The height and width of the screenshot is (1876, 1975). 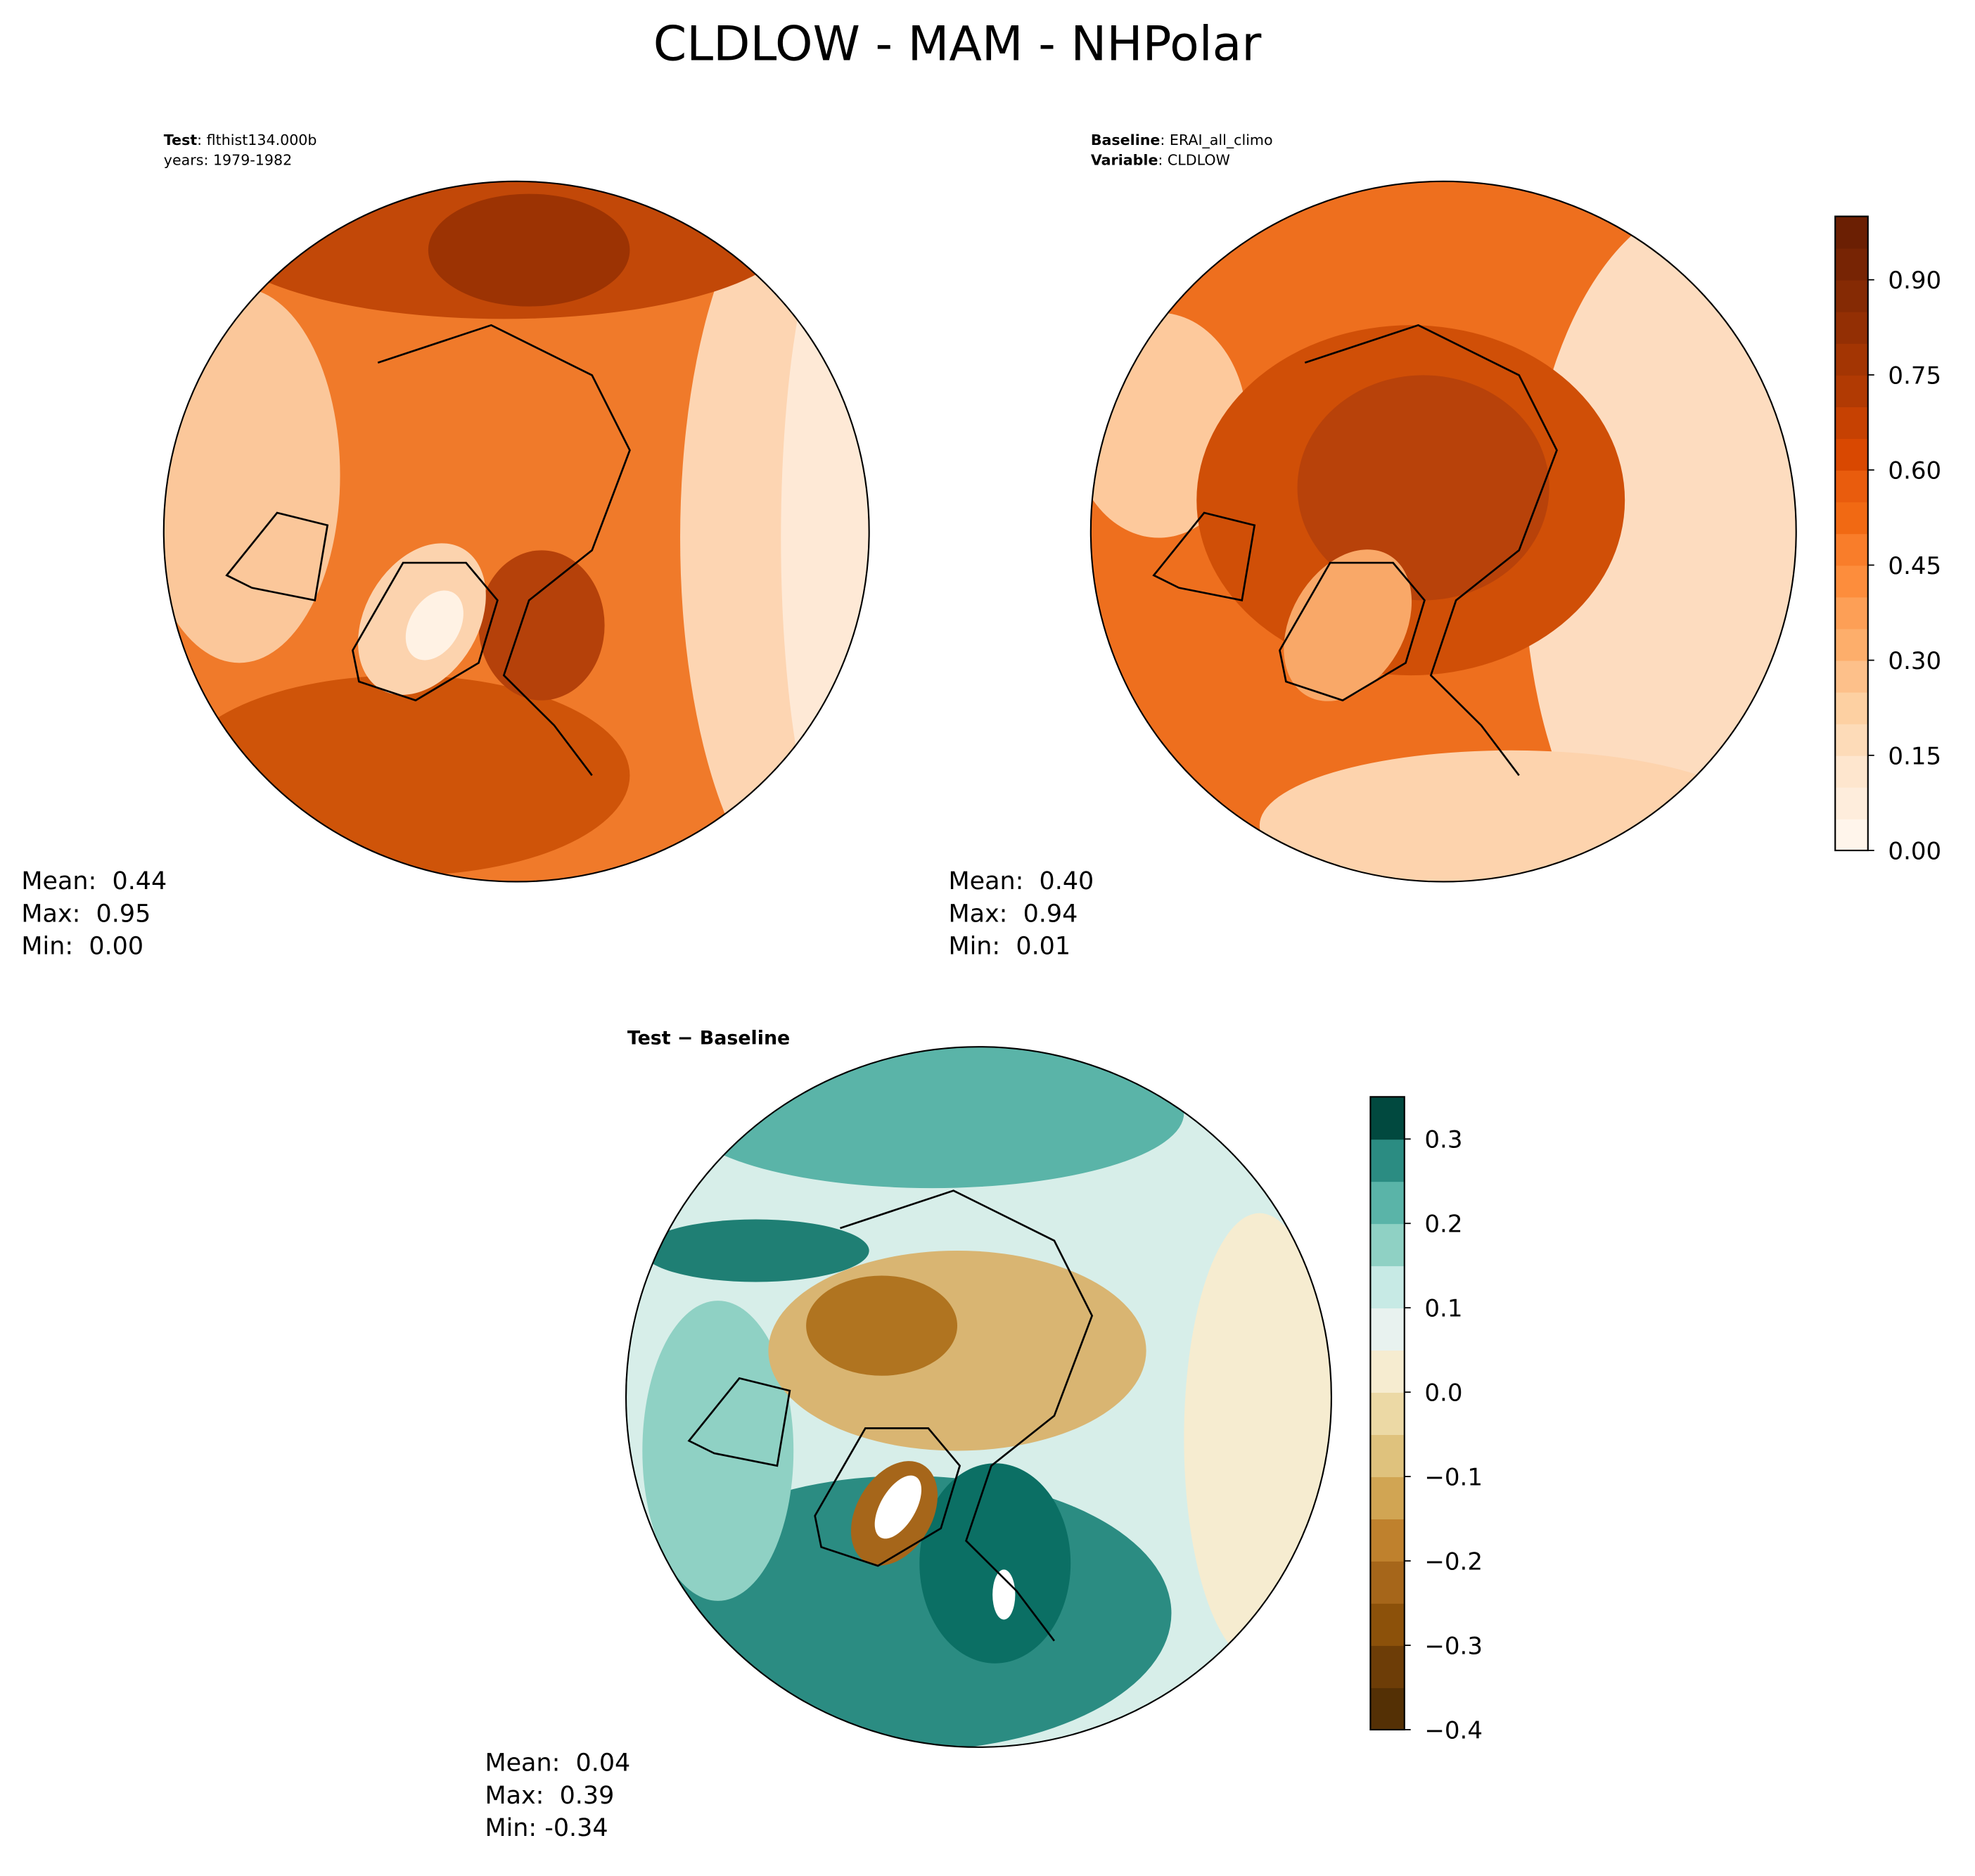 What do you see at coordinates (1443, 1308) in the screenshot?
I see `colorbar-tick-label: 0.1` at bounding box center [1443, 1308].